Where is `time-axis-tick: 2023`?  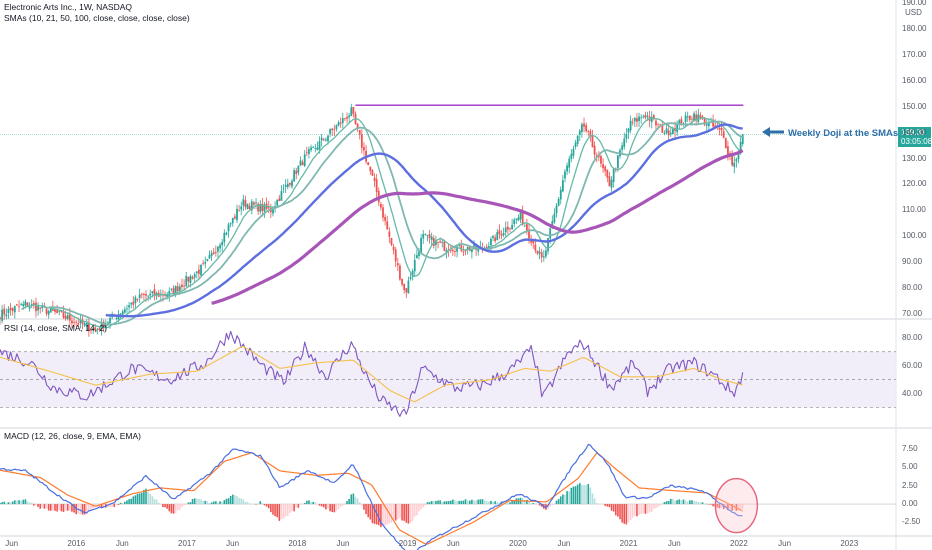 time-axis-tick: 2023 is located at coordinates (849, 543).